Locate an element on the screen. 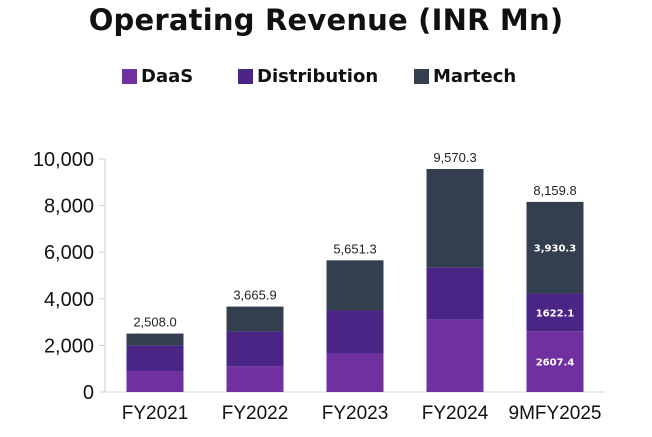 This screenshot has height=437, width=652. total-label: 5,651.3 is located at coordinates (354, 248).